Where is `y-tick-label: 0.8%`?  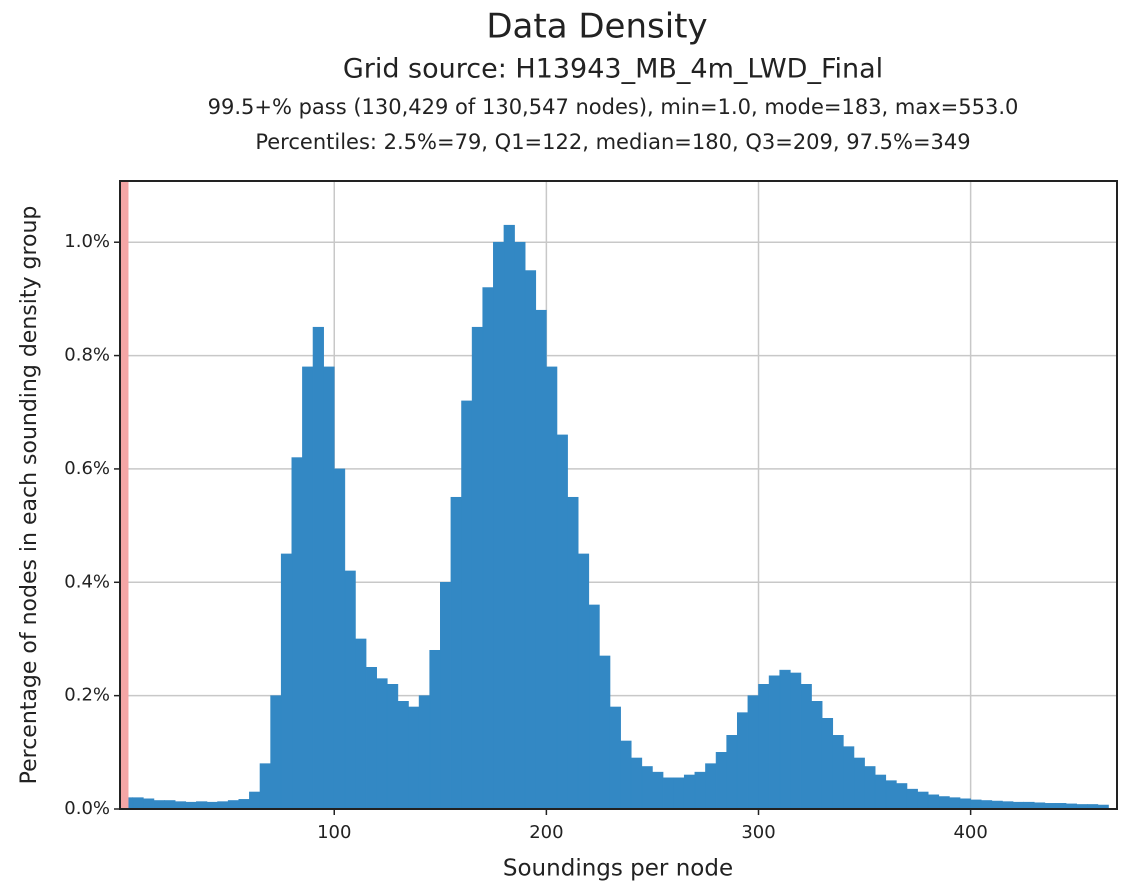 y-tick-label: 0.8% is located at coordinates (87, 355).